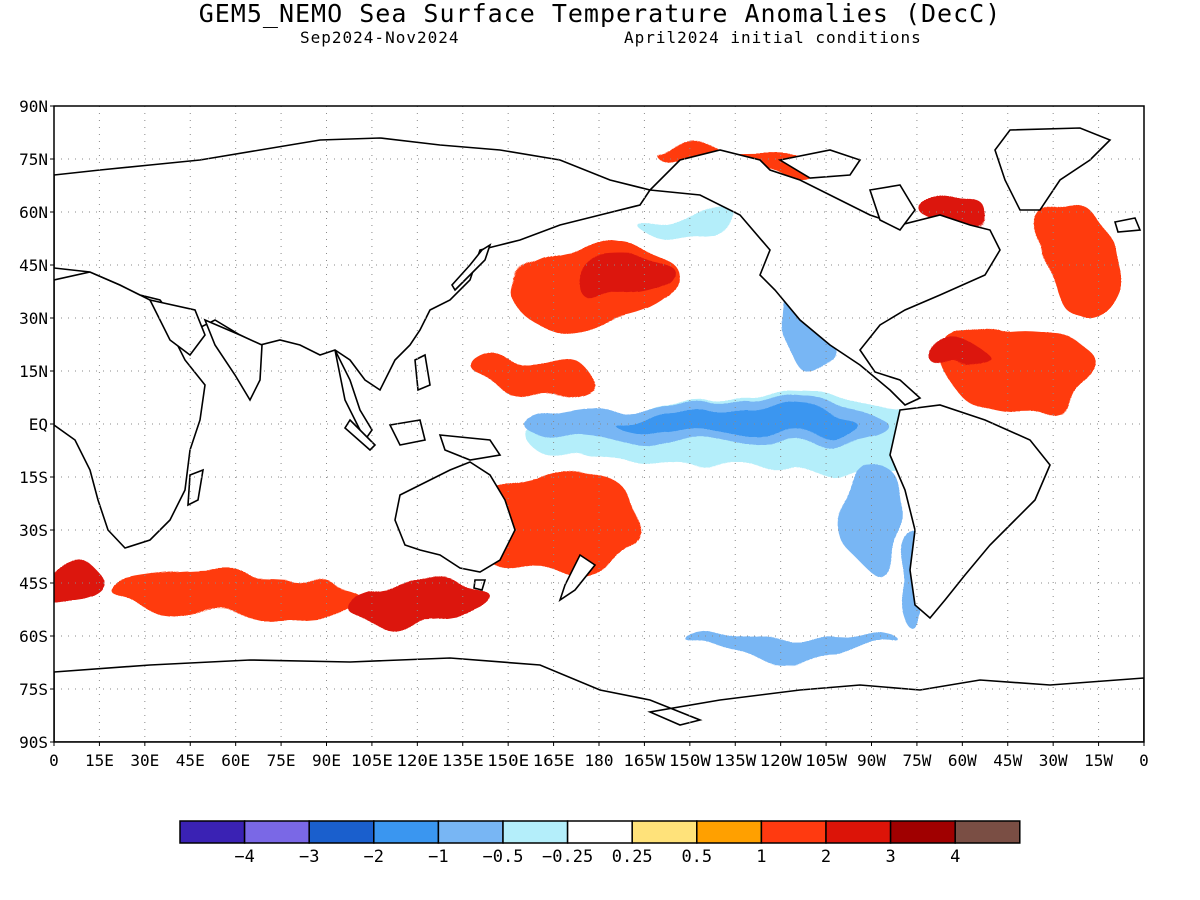 The height and width of the screenshot is (900, 1200). Describe the element at coordinates (824, 277) in the screenshot. I see `continent-north-america` at that location.